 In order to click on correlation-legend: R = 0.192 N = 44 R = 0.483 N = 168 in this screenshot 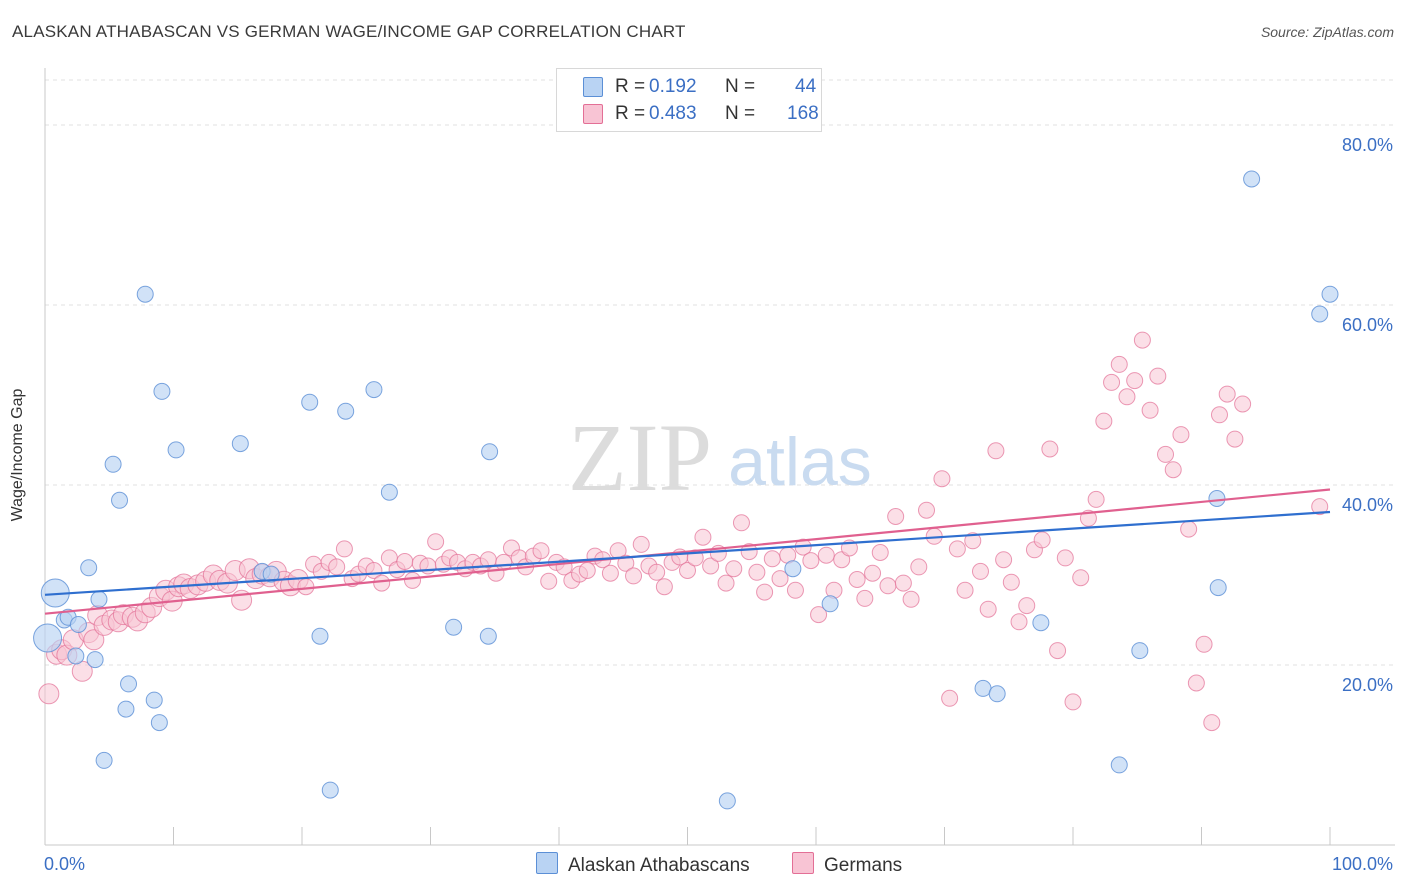, I will do `click(689, 100)`.